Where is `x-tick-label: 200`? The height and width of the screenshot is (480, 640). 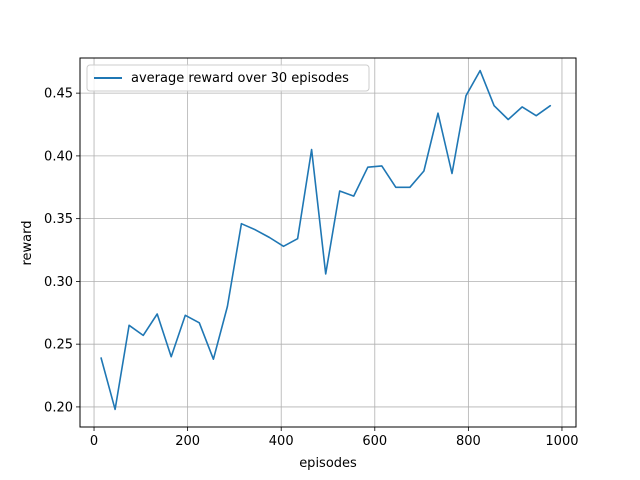 x-tick-label: 200 is located at coordinates (187, 441).